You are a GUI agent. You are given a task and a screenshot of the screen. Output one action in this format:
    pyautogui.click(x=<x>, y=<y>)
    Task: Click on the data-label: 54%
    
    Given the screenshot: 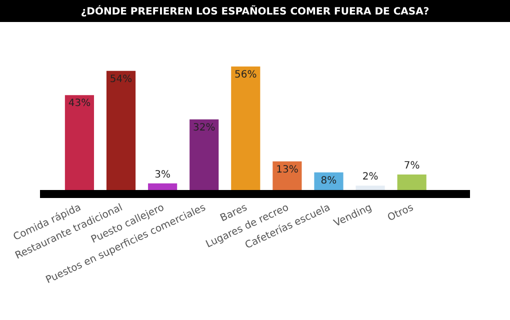 What is the action you would take?
    pyautogui.click(x=121, y=79)
    